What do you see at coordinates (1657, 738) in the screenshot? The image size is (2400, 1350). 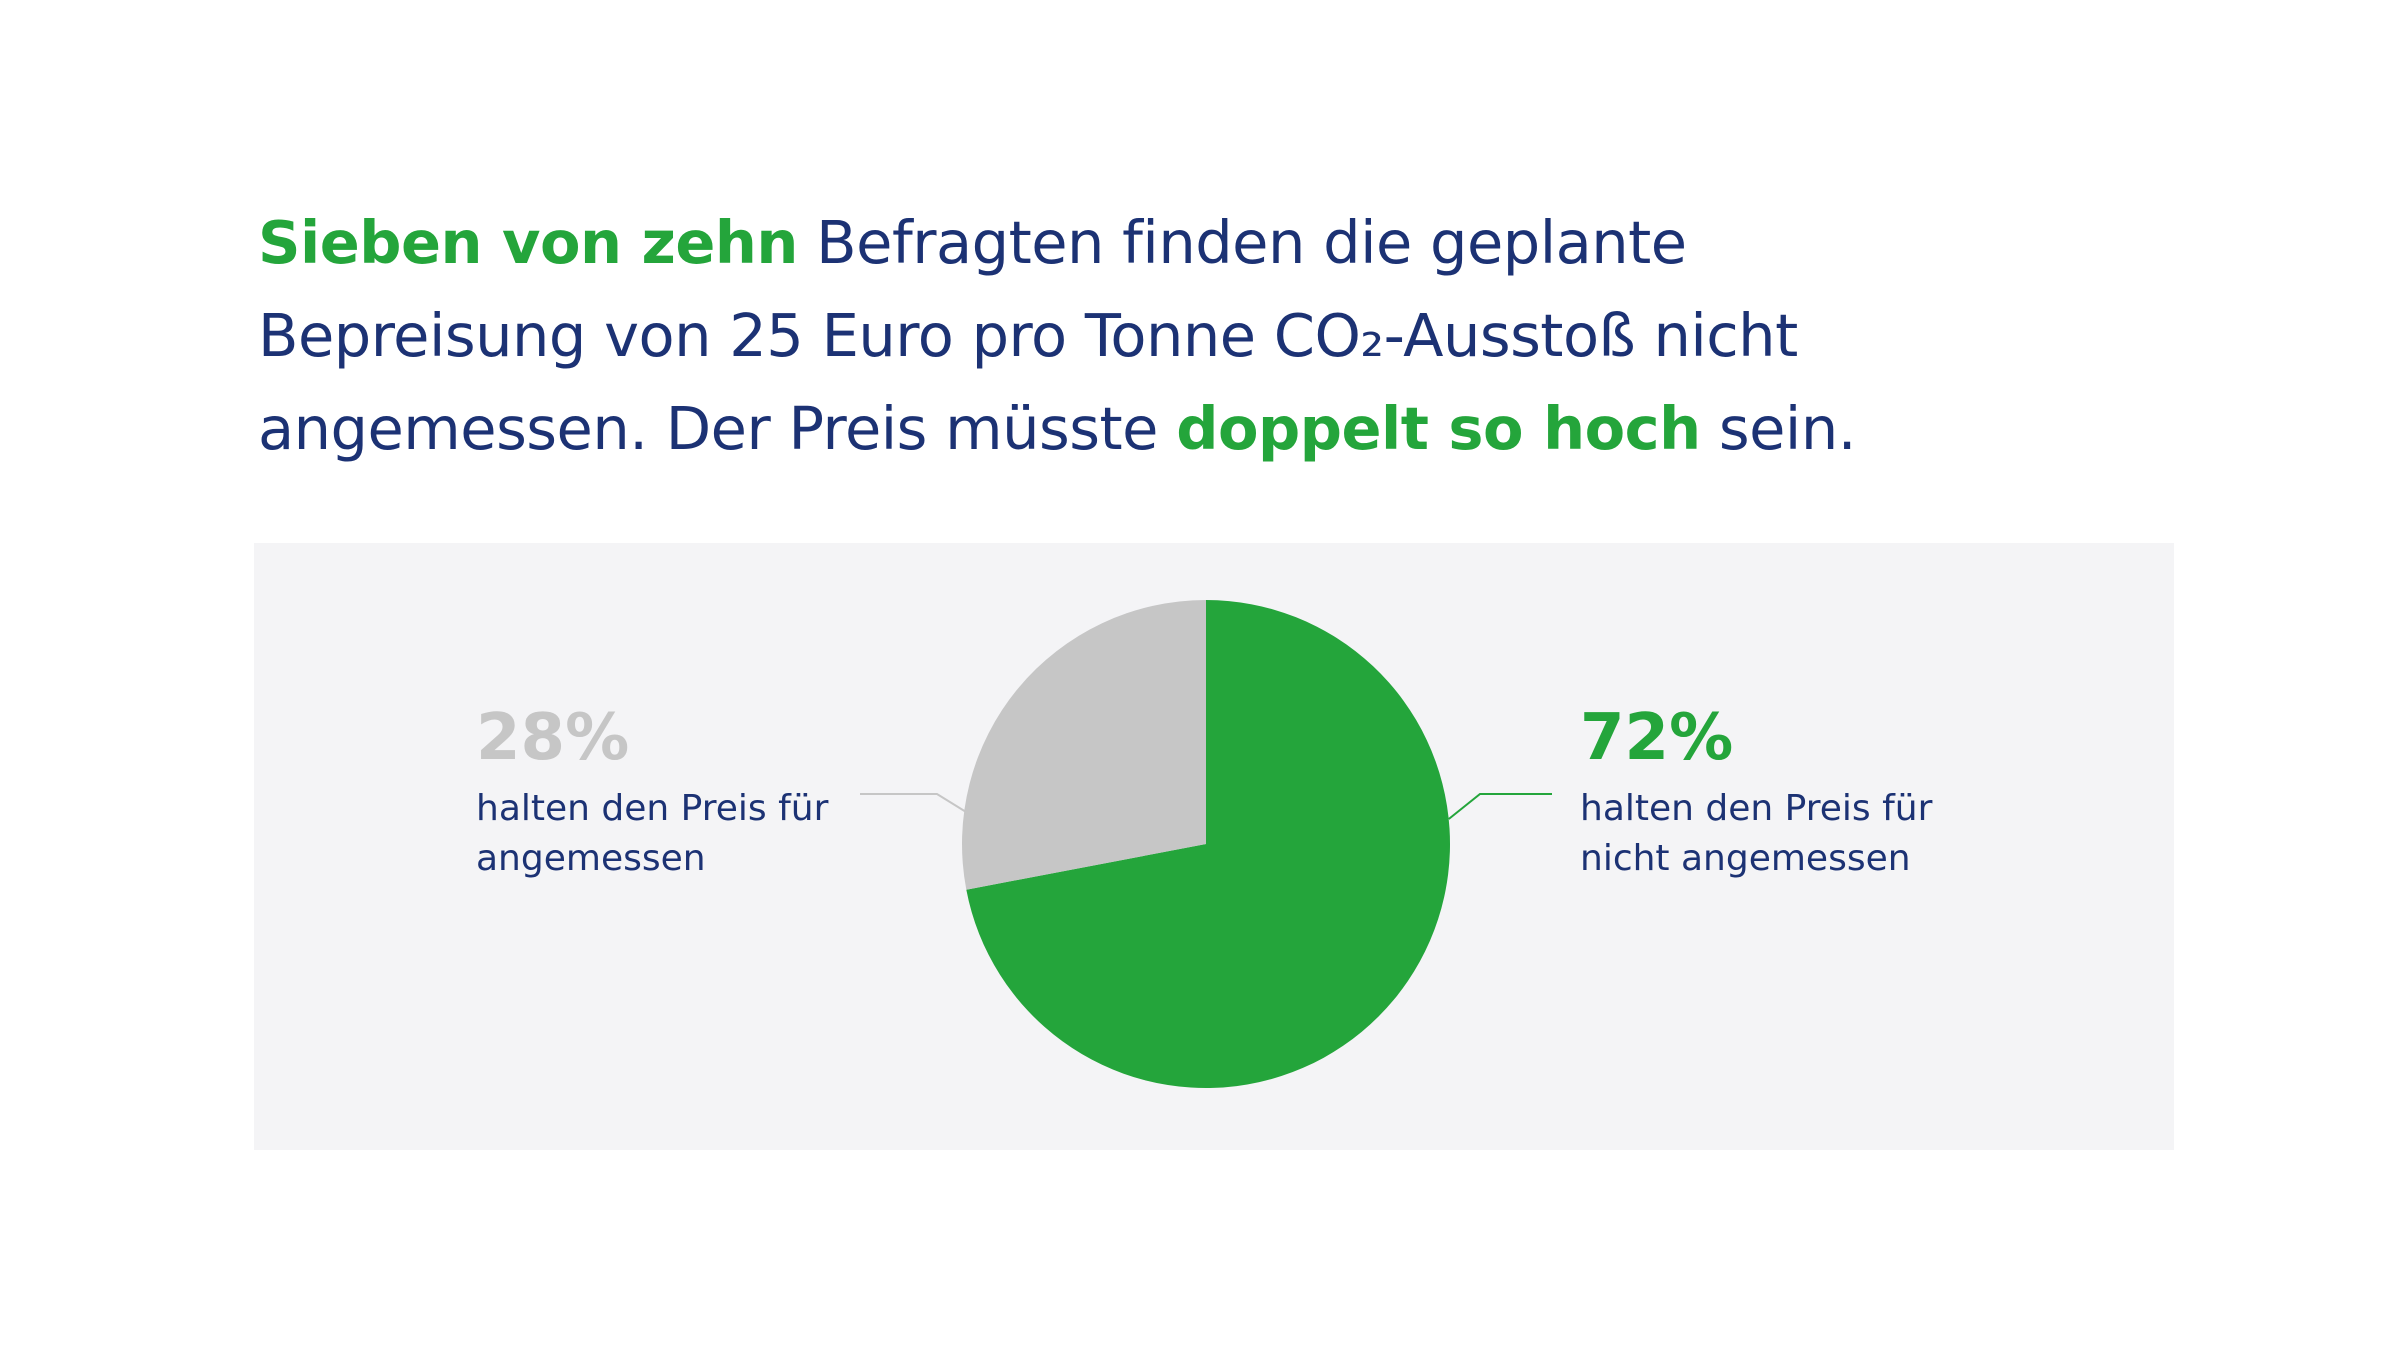 I see `slice-label-value-disagree: 72%` at bounding box center [1657, 738].